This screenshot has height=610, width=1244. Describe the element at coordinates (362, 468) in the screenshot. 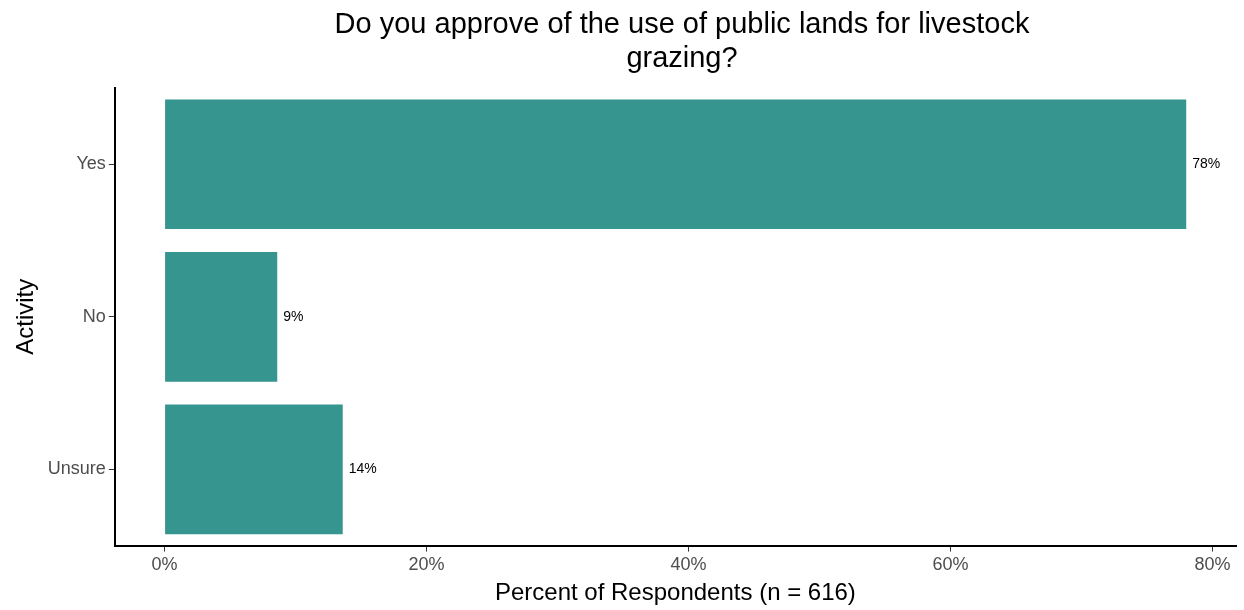

I see `data-label: 14%` at that location.